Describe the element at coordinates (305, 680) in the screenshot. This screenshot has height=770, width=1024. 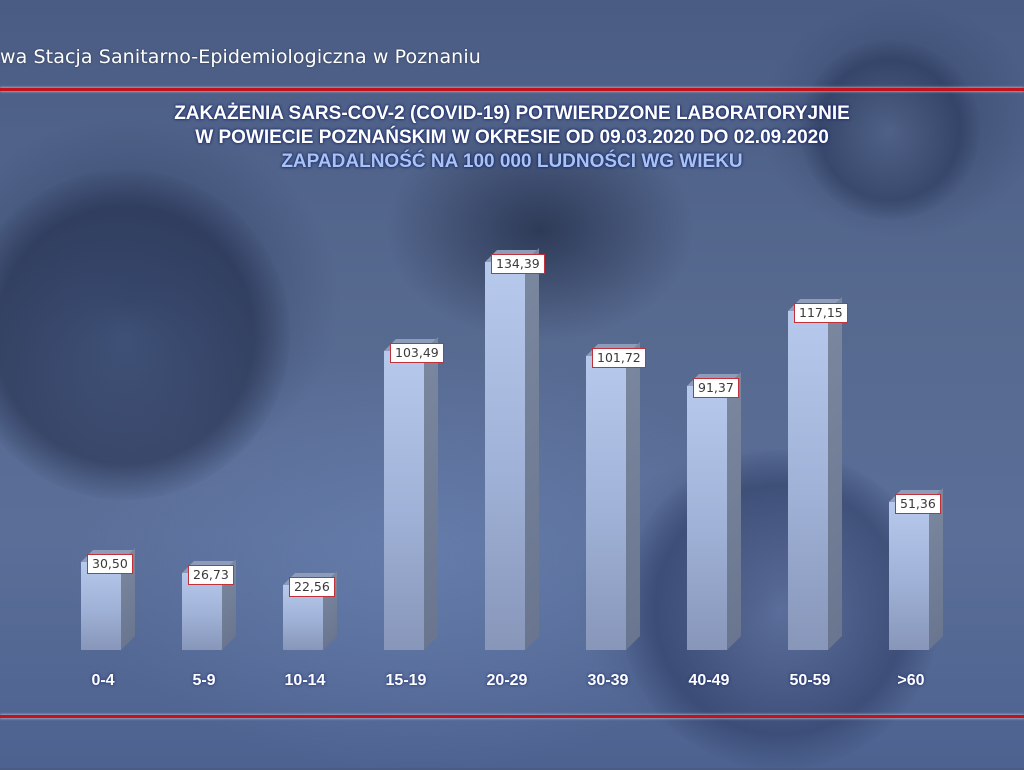
I see `category-label: 10-14` at that location.